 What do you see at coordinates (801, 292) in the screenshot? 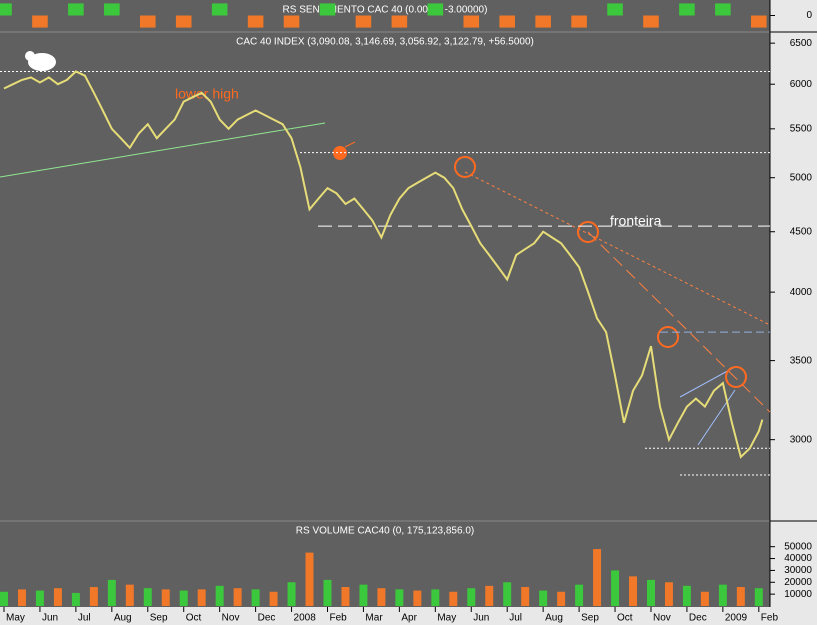
I see `y-tick-label: 4000` at bounding box center [801, 292].